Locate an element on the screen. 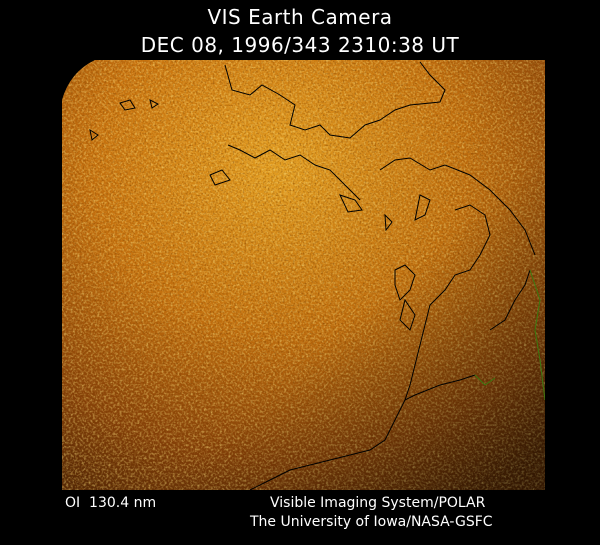  institution: The University of Iowa/NASA-GSFC is located at coordinates (371, 522).